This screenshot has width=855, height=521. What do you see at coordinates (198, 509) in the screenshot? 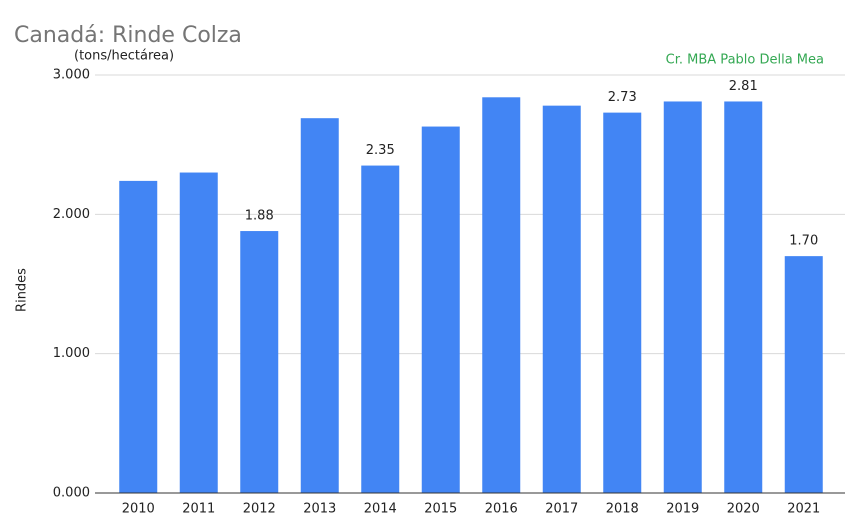
I see `x-tick-label: 2011` at bounding box center [198, 509].